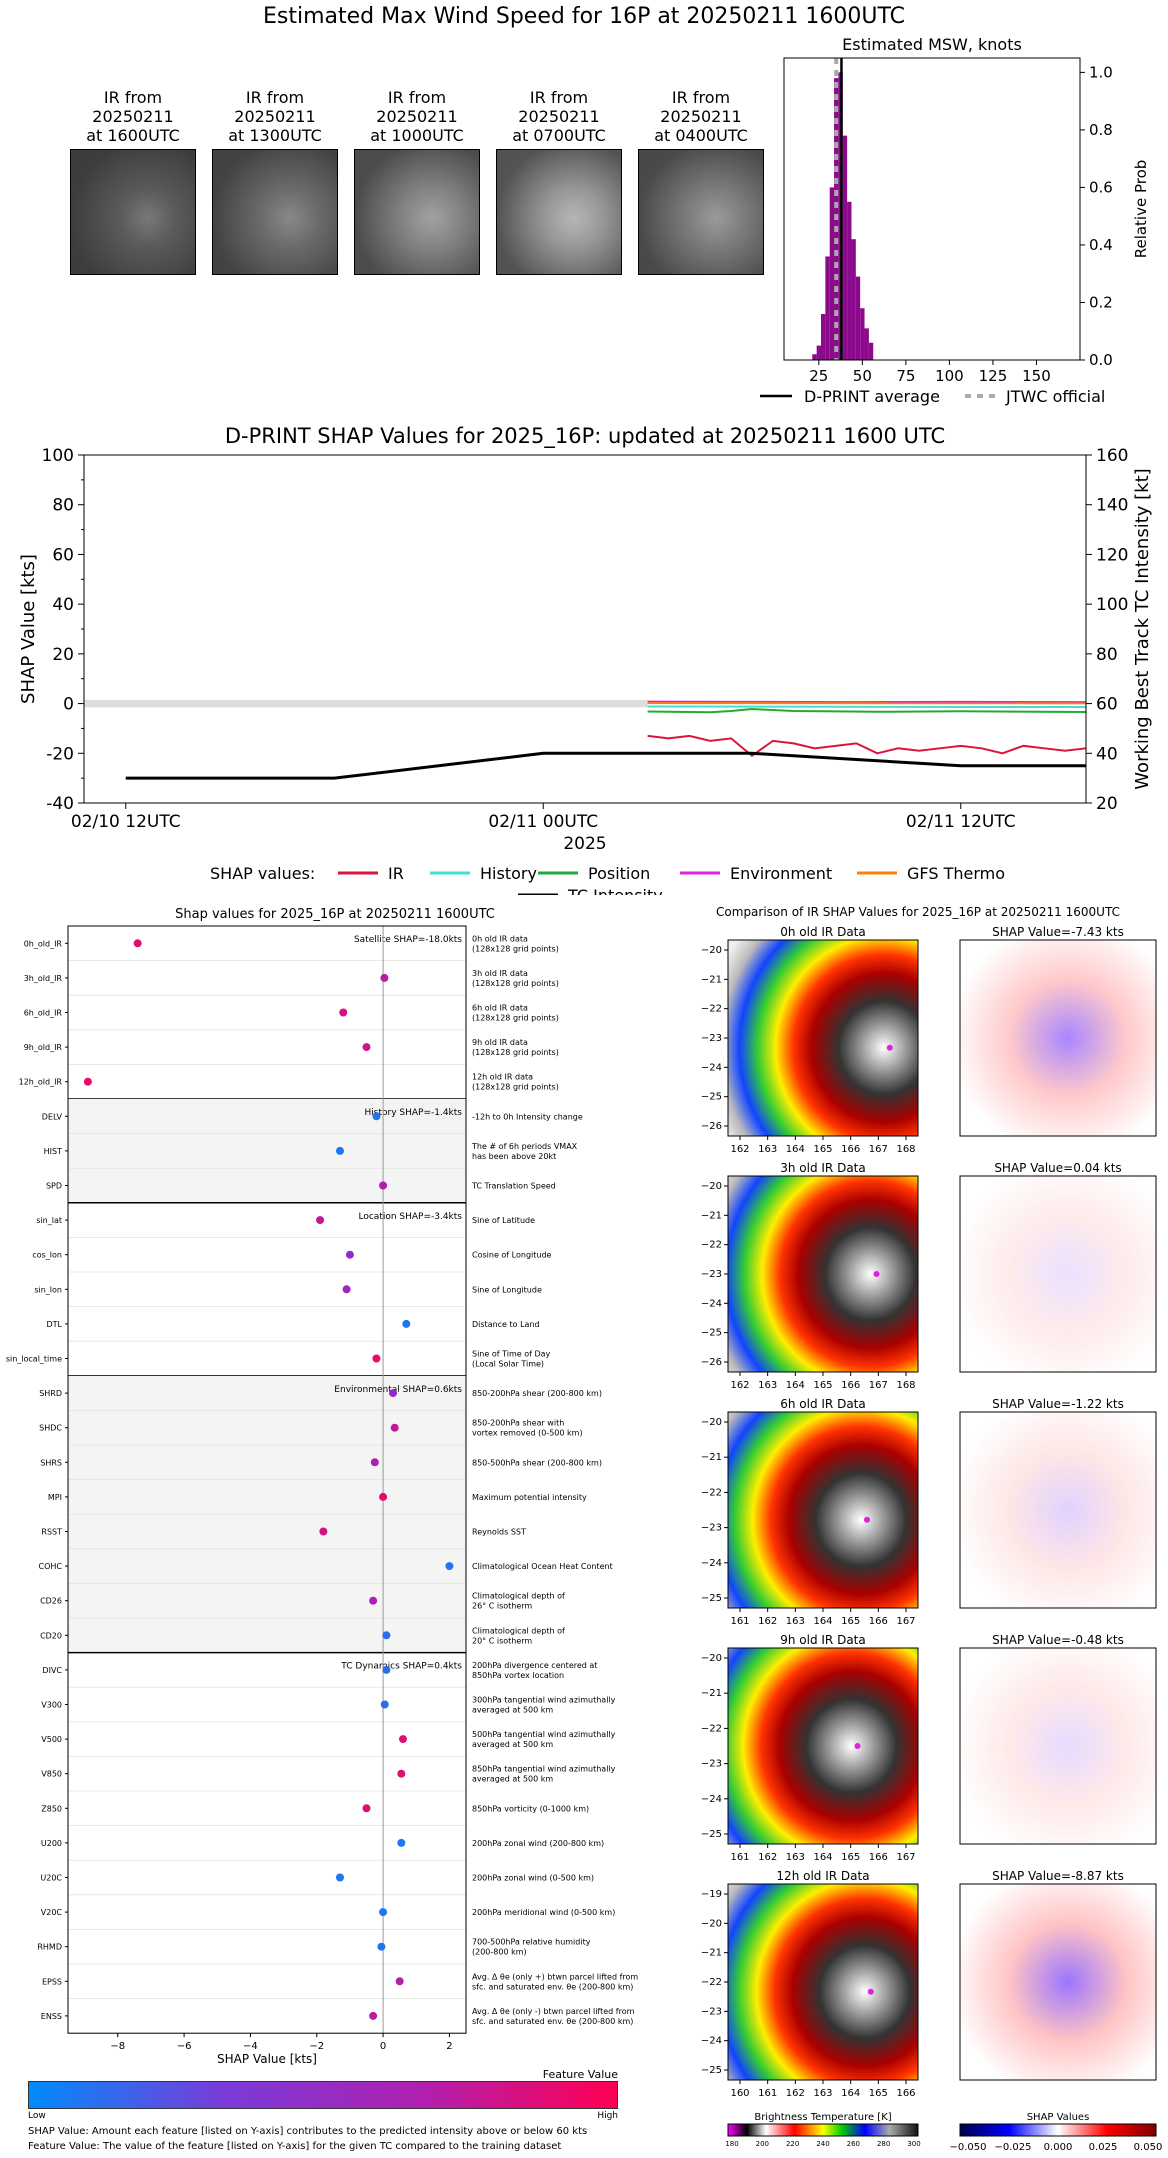 This screenshot has width=1168, height=2158. Describe the element at coordinates (51, 1878) in the screenshot. I see `feature-name: U20C` at that location.